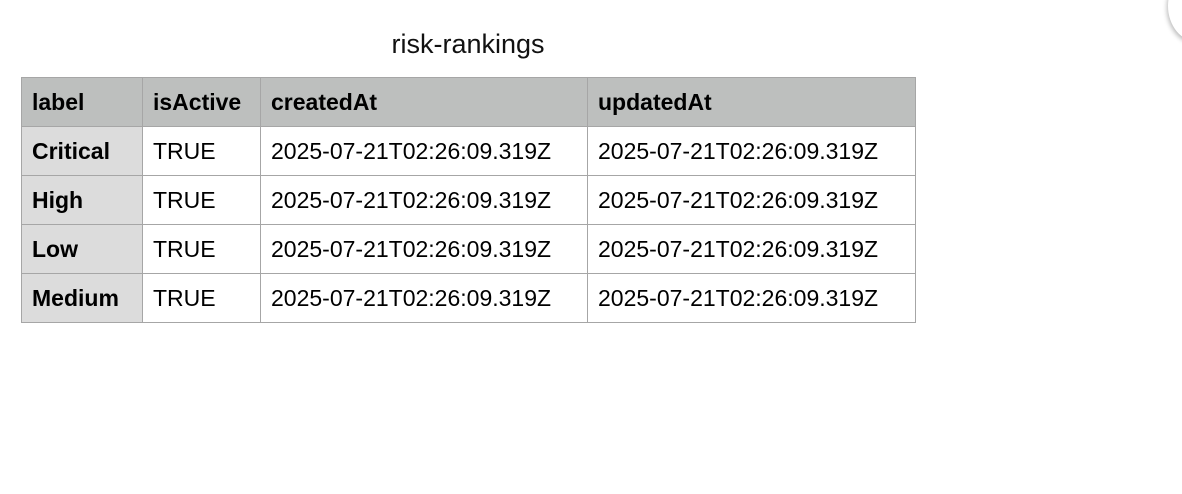 This screenshot has height=494, width=1182. Describe the element at coordinates (82, 200) in the screenshot. I see `row-header-cell: High` at that location.